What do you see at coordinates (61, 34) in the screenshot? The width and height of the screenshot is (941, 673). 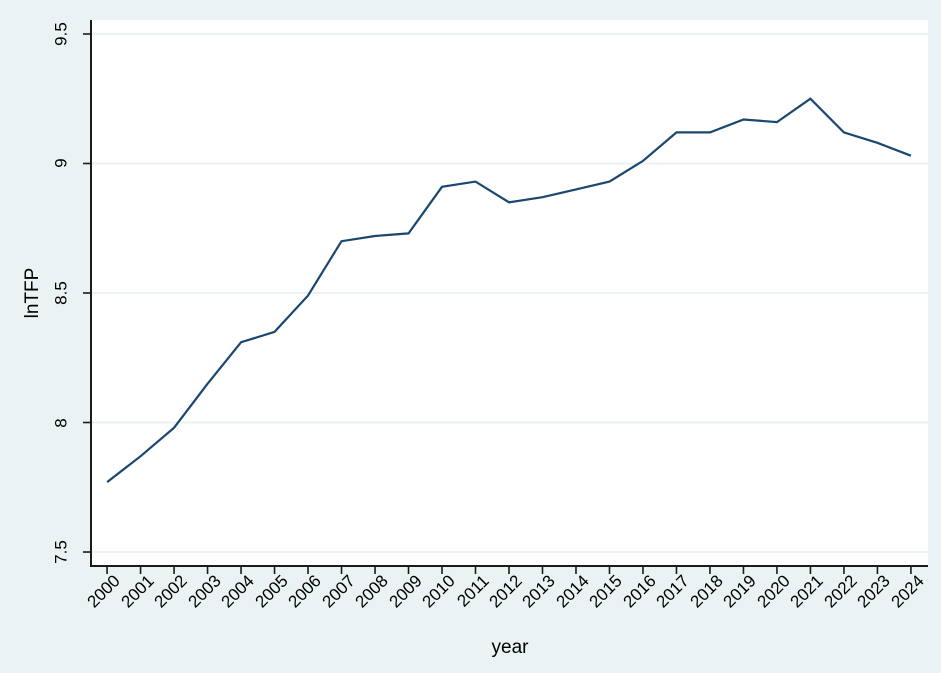 I see `y-tick-label: 9.5` at bounding box center [61, 34].